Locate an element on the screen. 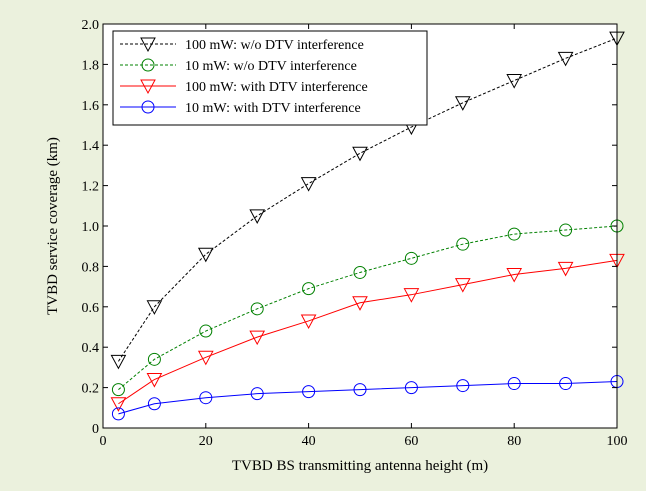  y-tick-label: 0.4 is located at coordinates (91, 348).